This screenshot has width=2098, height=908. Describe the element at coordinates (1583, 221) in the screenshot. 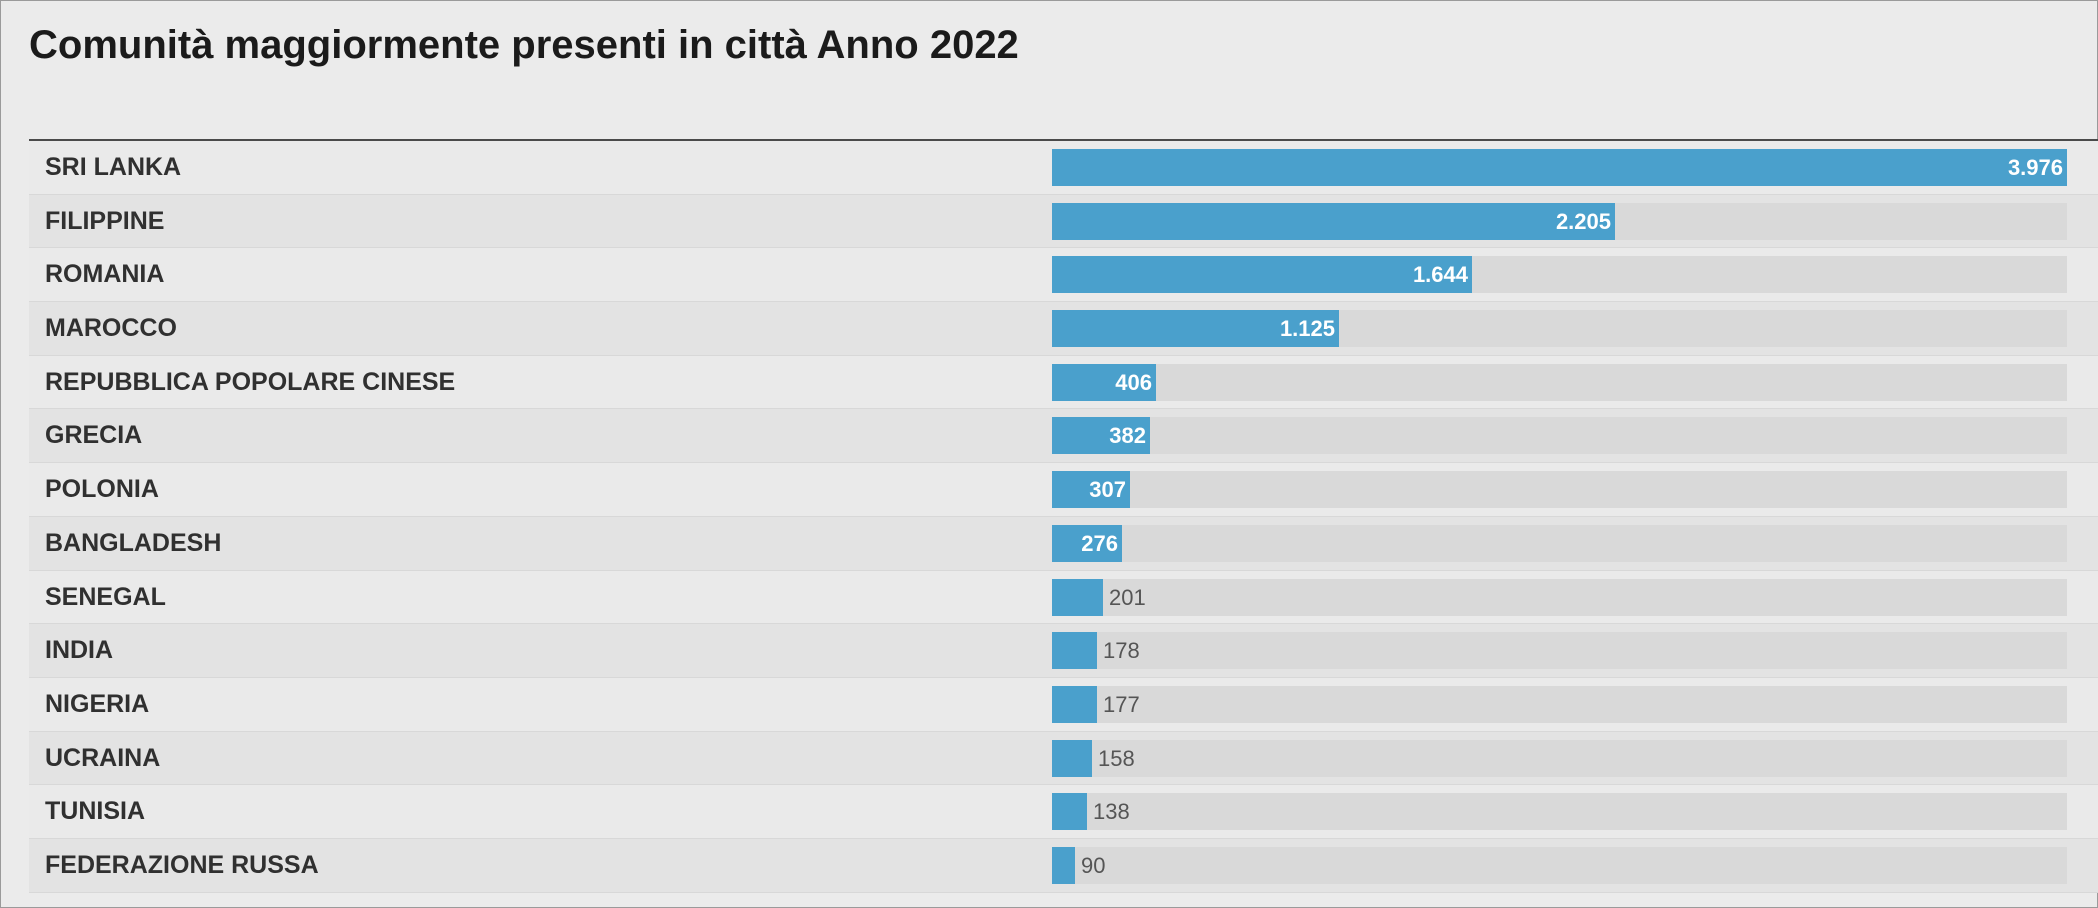

I see `value-label: 2.205` at that location.